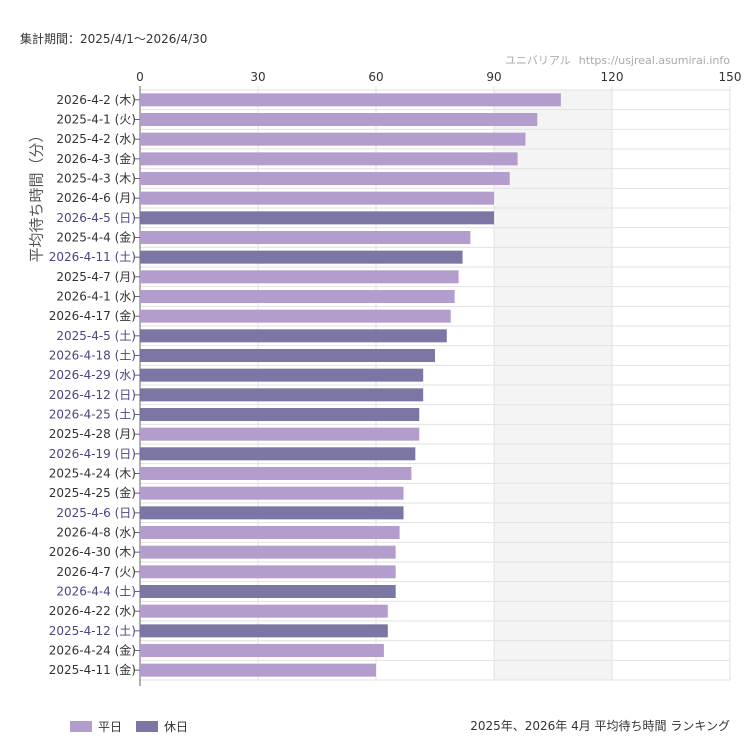 Image resolution: width=750 pixels, height=750 pixels. Describe the element at coordinates (96, 198) in the screenshot. I see `category-label: 2026-4-6 (月)` at that location.